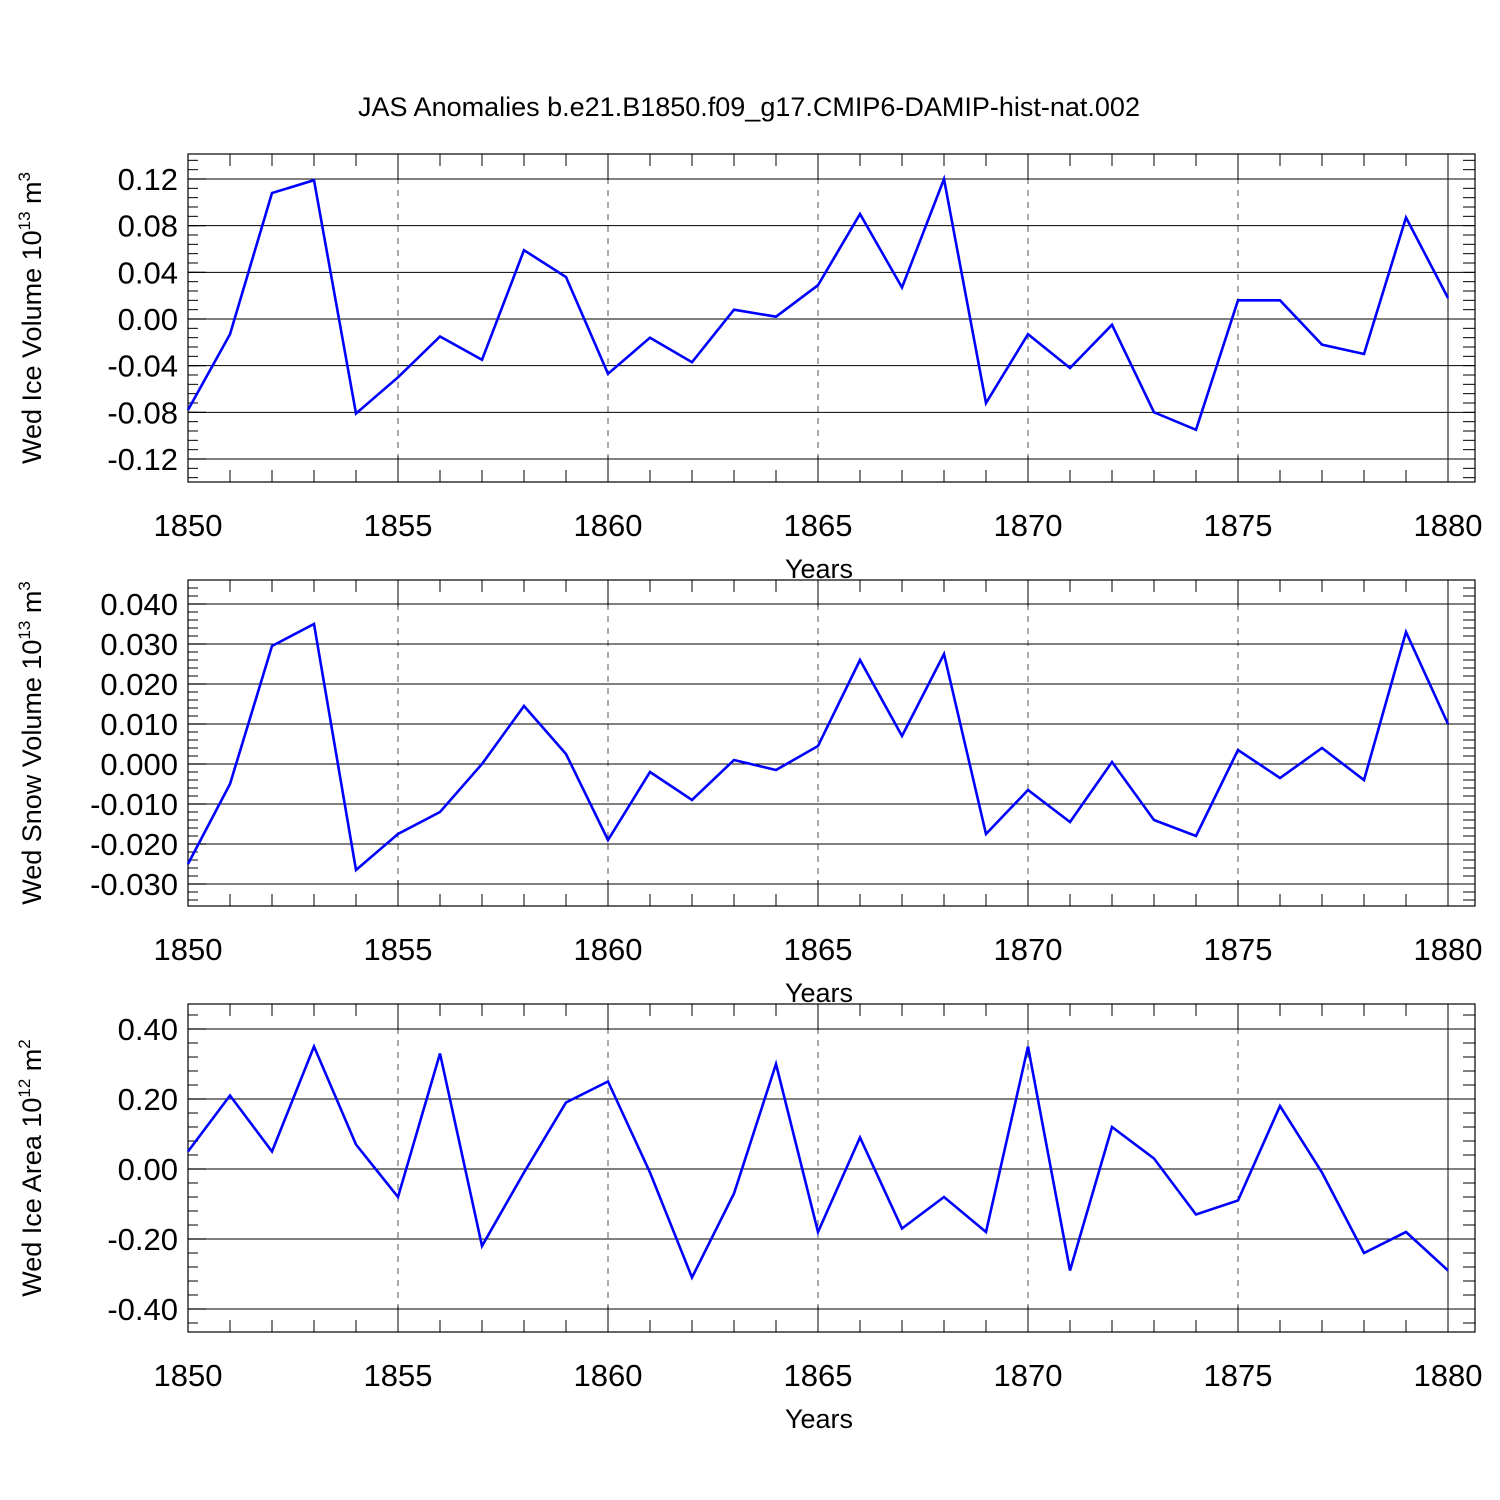  I want to click on y-tick-label: -0.04, so click(142, 366).